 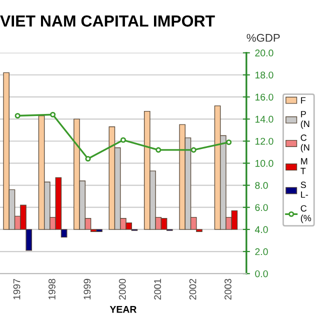 What do you see at coordinates (264, 163) in the screenshot?
I see `y-tick-label: 10.0` at bounding box center [264, 163].